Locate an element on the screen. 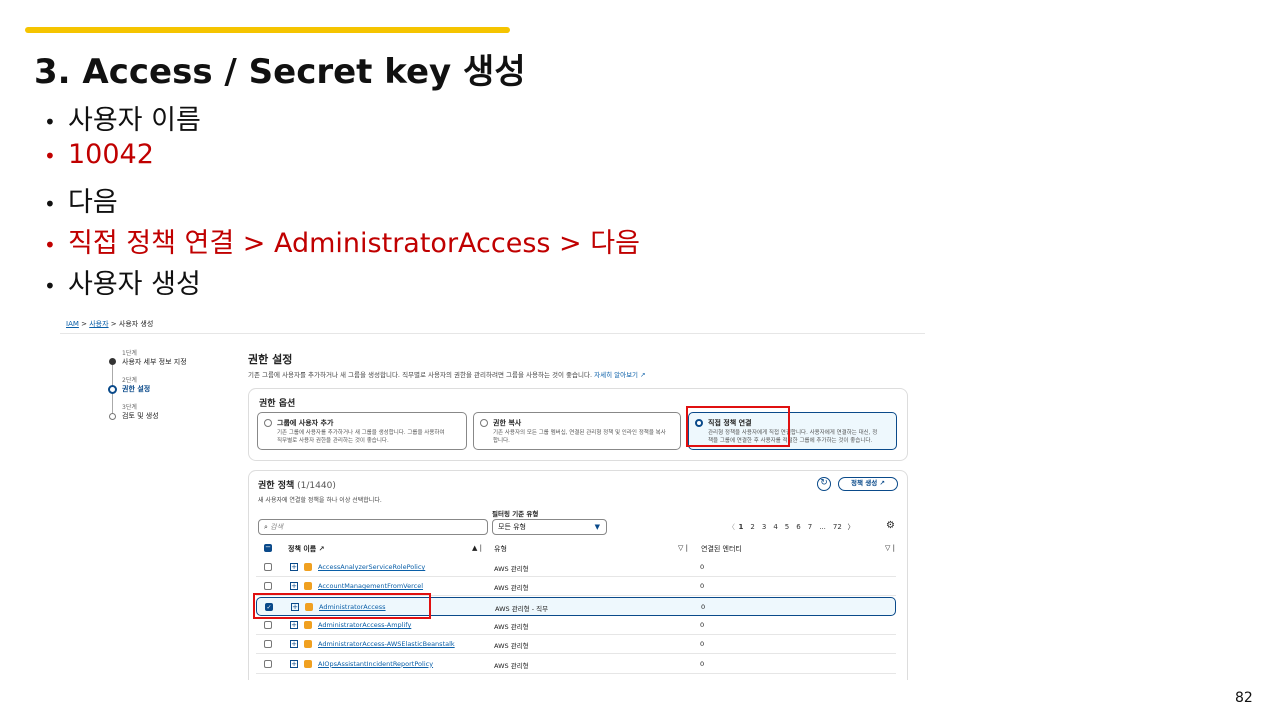 The image size is (1280, 720). policy-name-link: AIOpsAssistantIncidentReportPolicy is located at coordinates (376, 663).